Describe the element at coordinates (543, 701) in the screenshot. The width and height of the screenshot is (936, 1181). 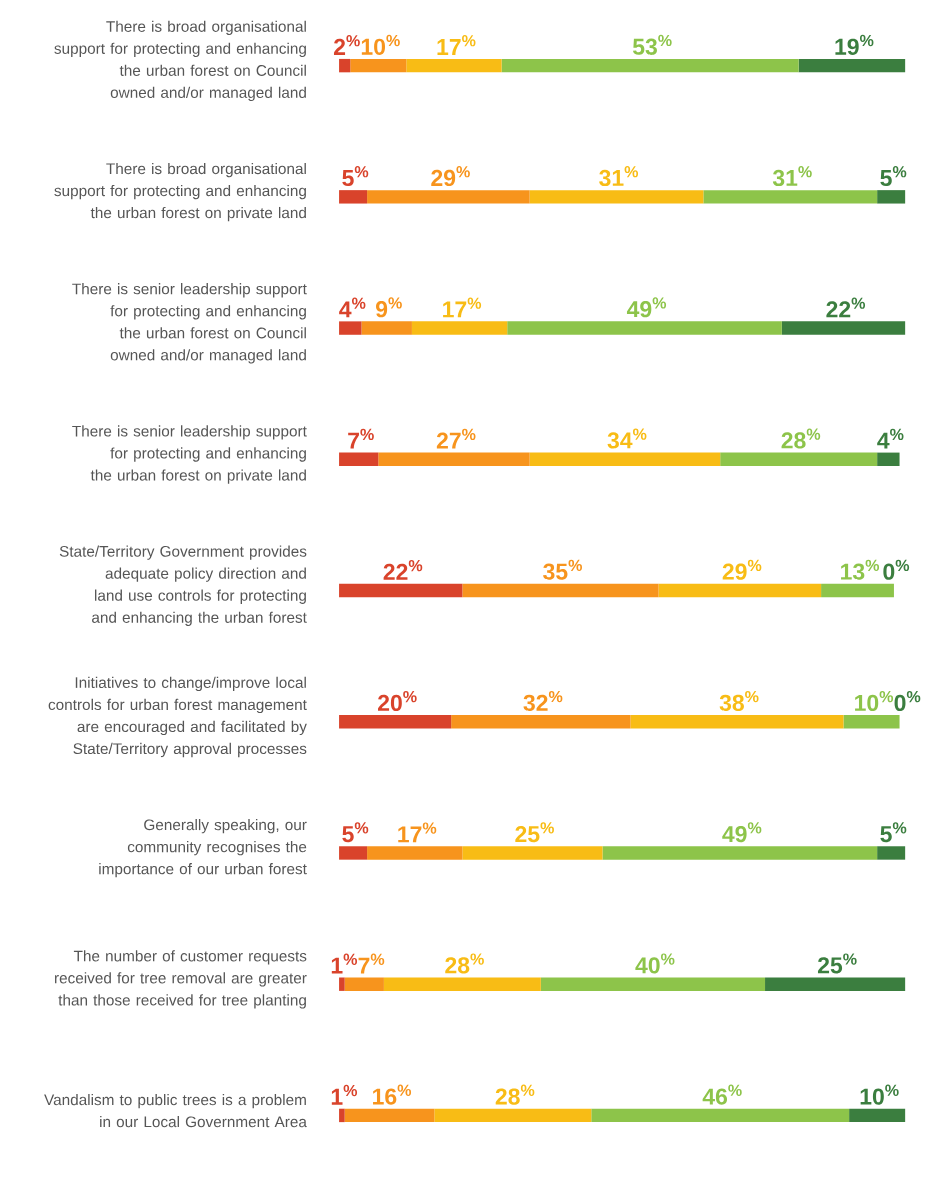
I see `data-label: 32$^{%}$` at that location.